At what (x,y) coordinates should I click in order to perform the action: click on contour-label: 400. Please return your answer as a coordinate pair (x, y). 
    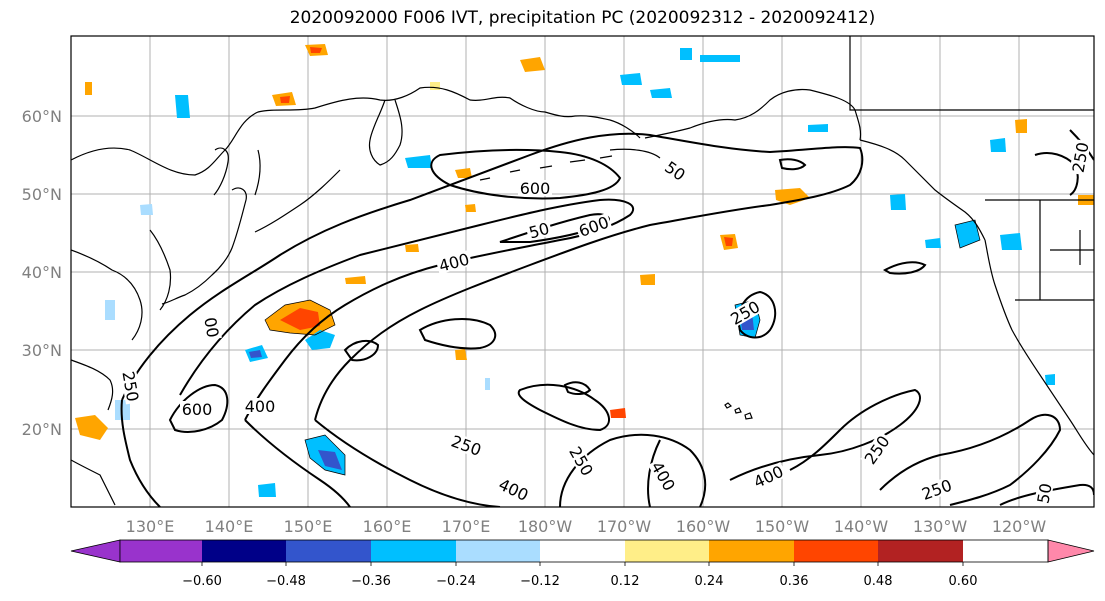
    Looking at the image, I should click on (260, 406).